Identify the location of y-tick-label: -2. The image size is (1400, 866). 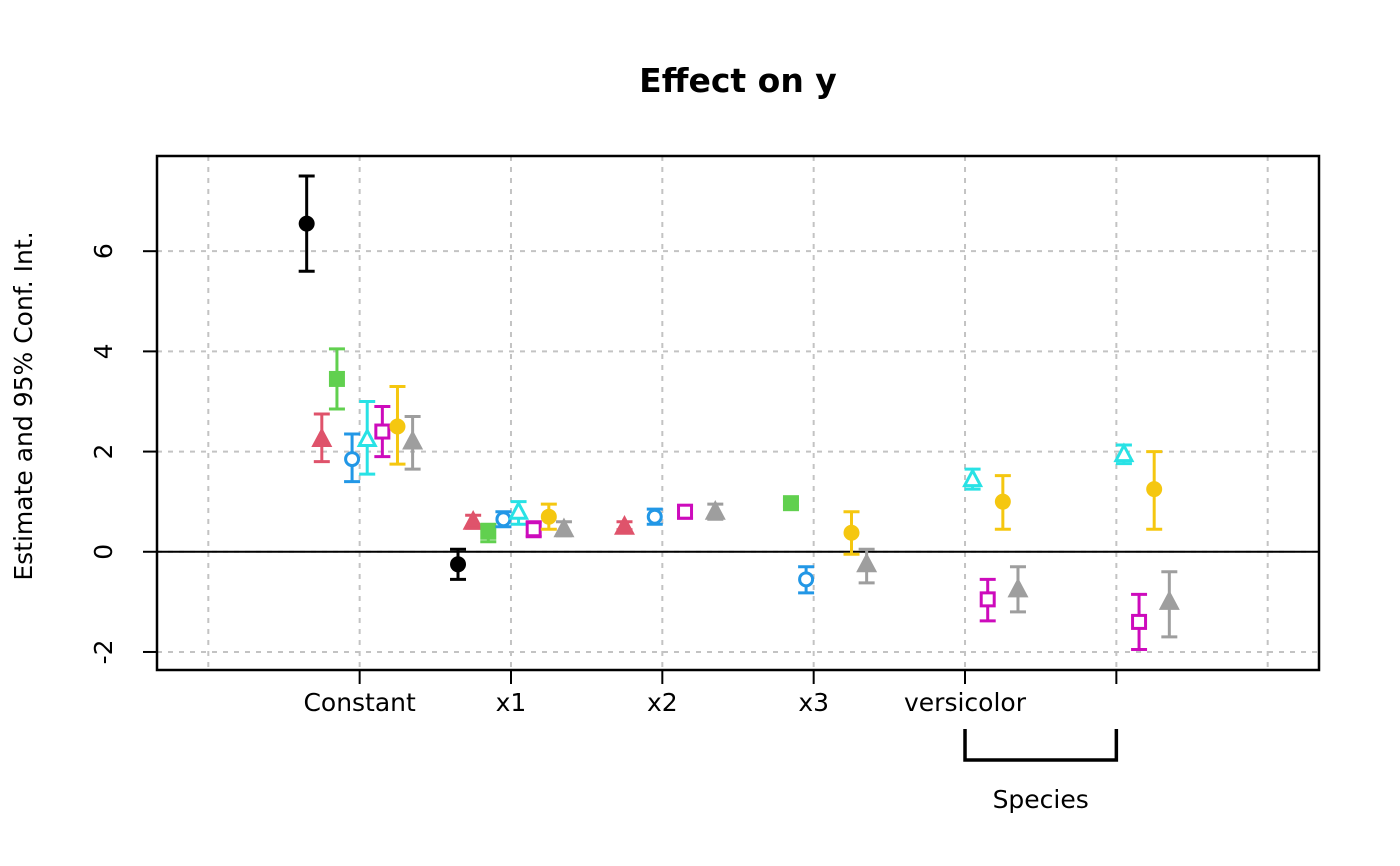
(103, 651).